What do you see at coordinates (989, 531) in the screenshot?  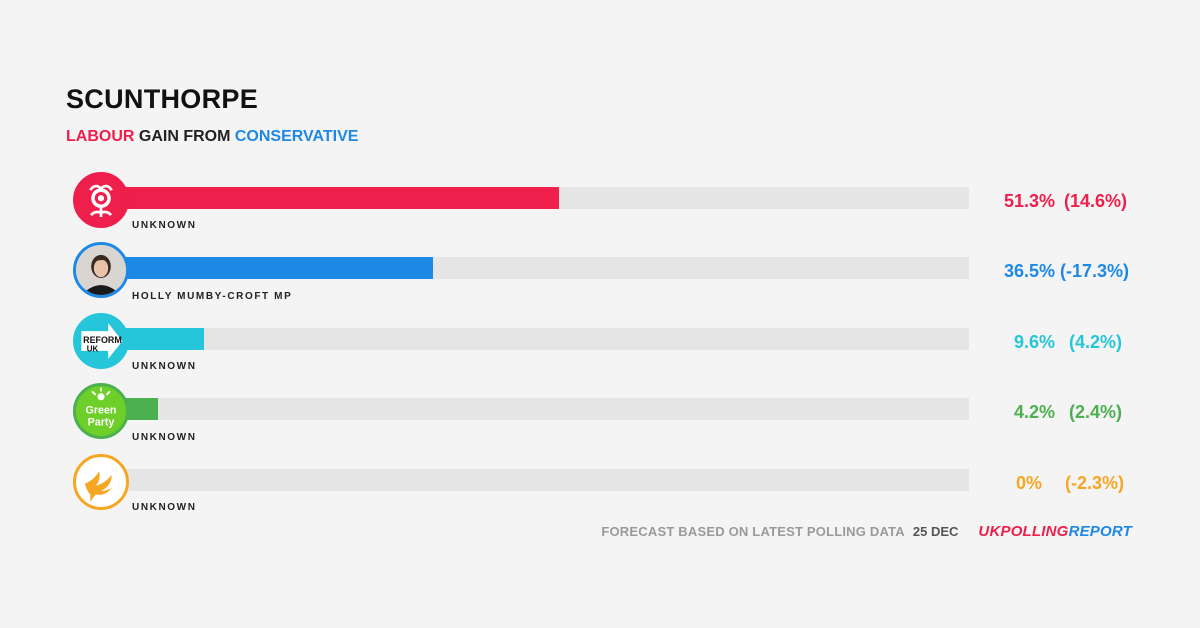 I see `brand-uk: UK` at bounding box center [989, 531].